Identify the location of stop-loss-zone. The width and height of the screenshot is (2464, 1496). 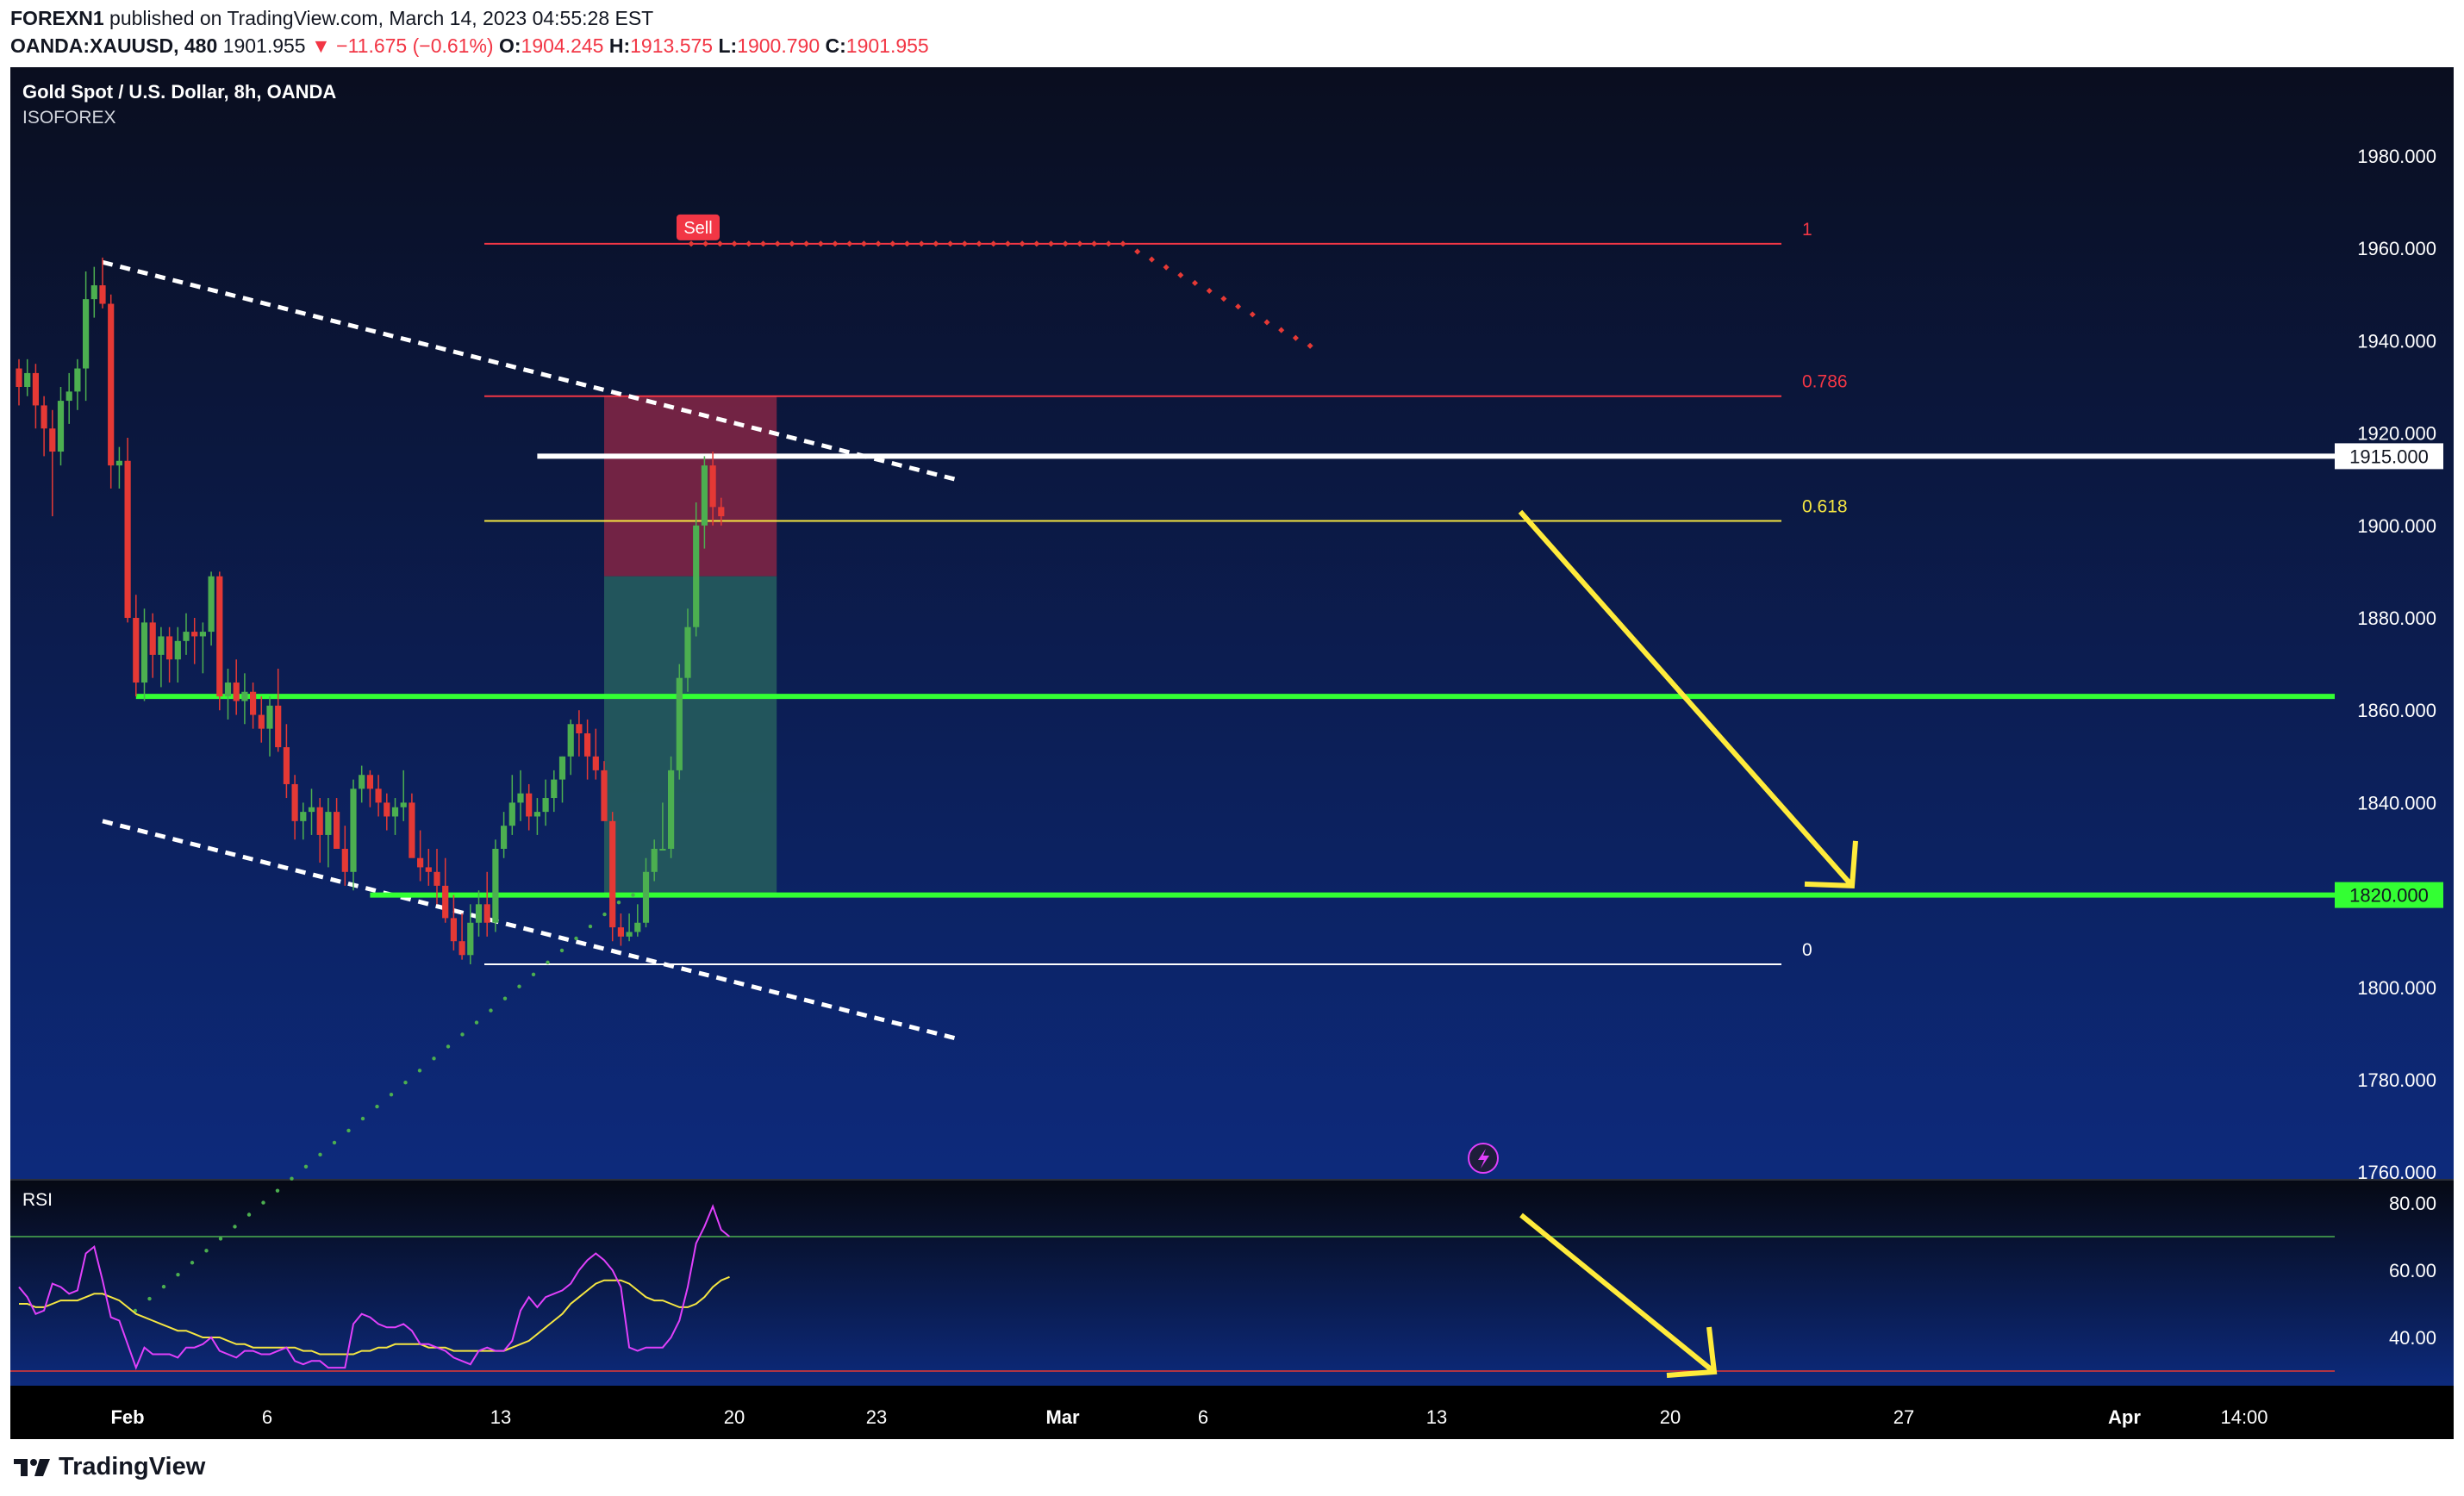
(690, 486).